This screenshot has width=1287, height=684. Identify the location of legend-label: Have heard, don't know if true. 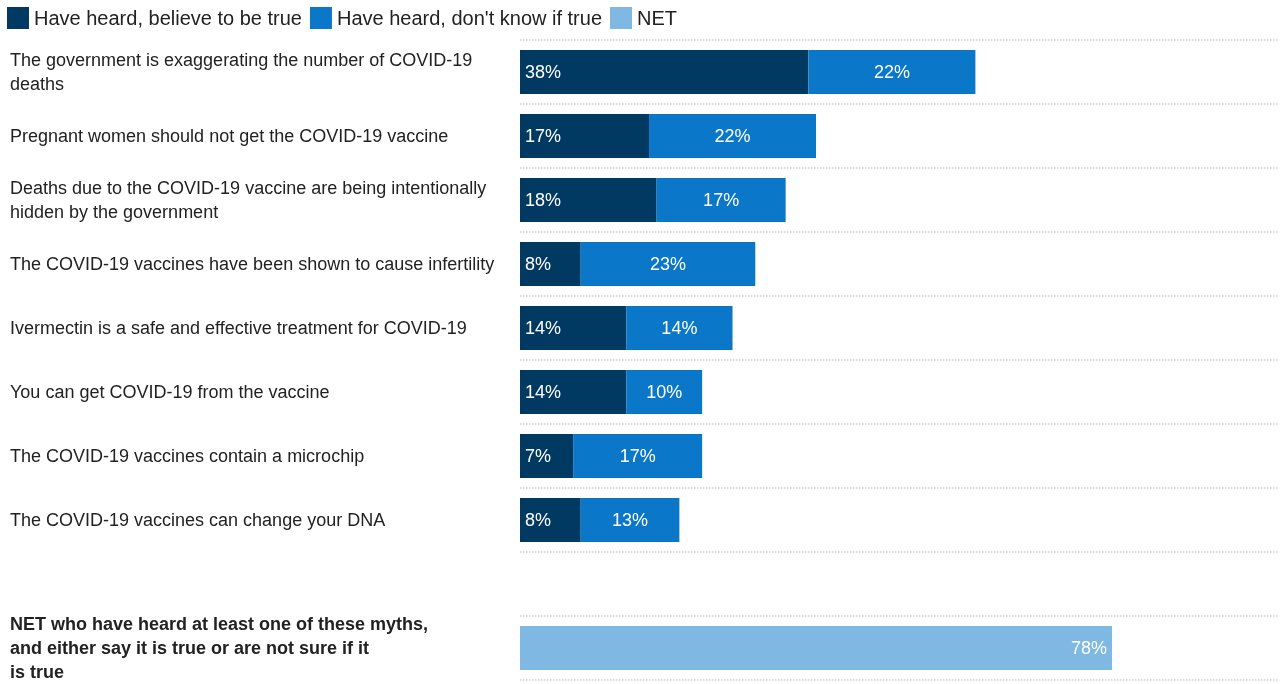
(469, 18).